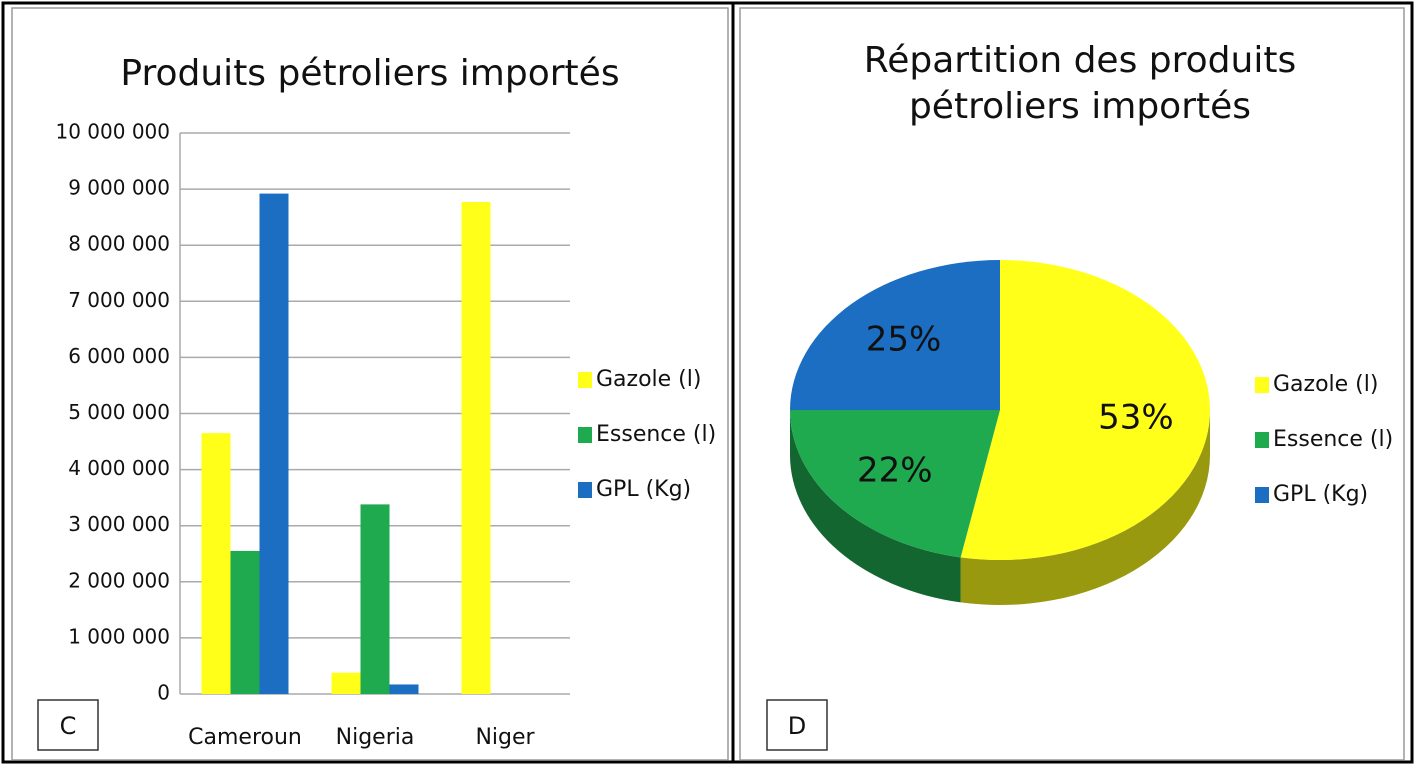  I want to click on panel-label: C, so click(68, 726).